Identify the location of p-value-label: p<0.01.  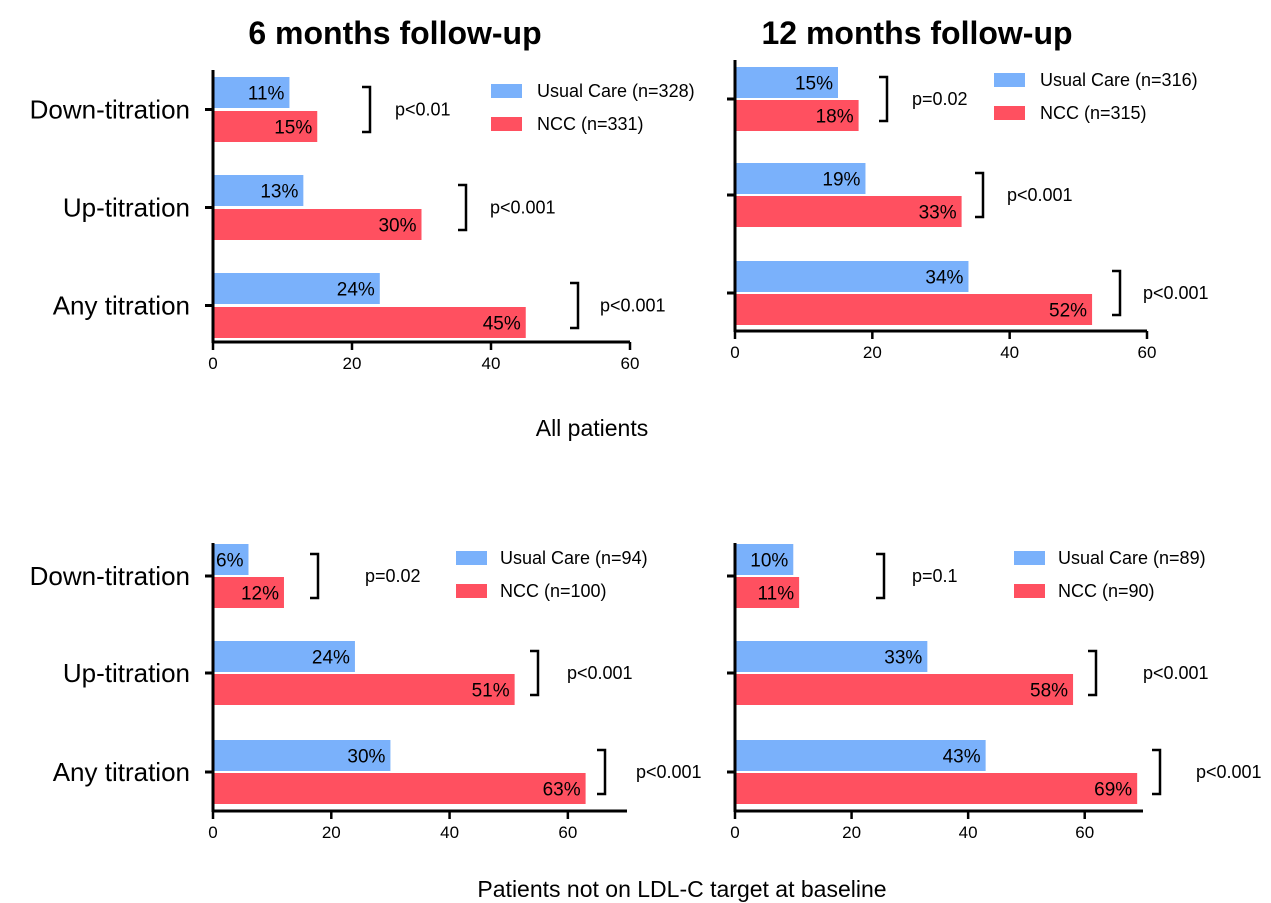
(423, 110).